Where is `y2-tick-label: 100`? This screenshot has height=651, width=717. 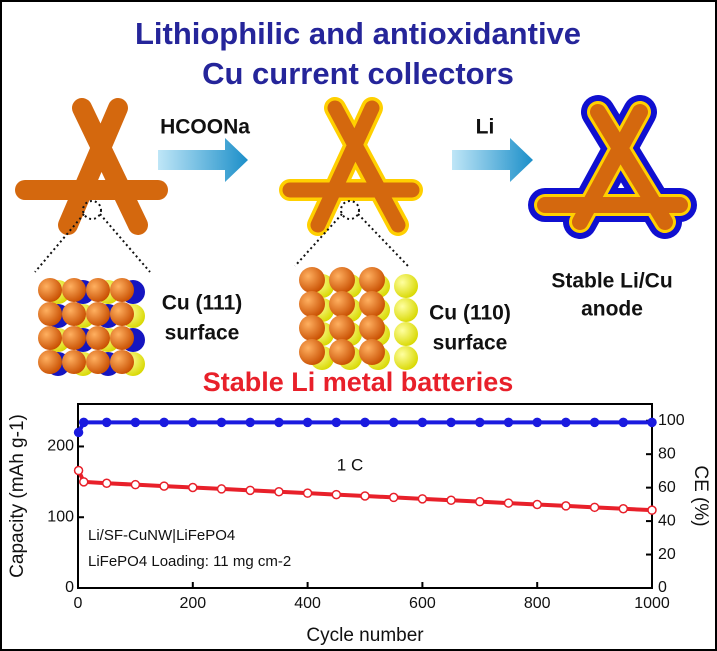
y2-tick-label: 100 is located at coordinates (671, 420).